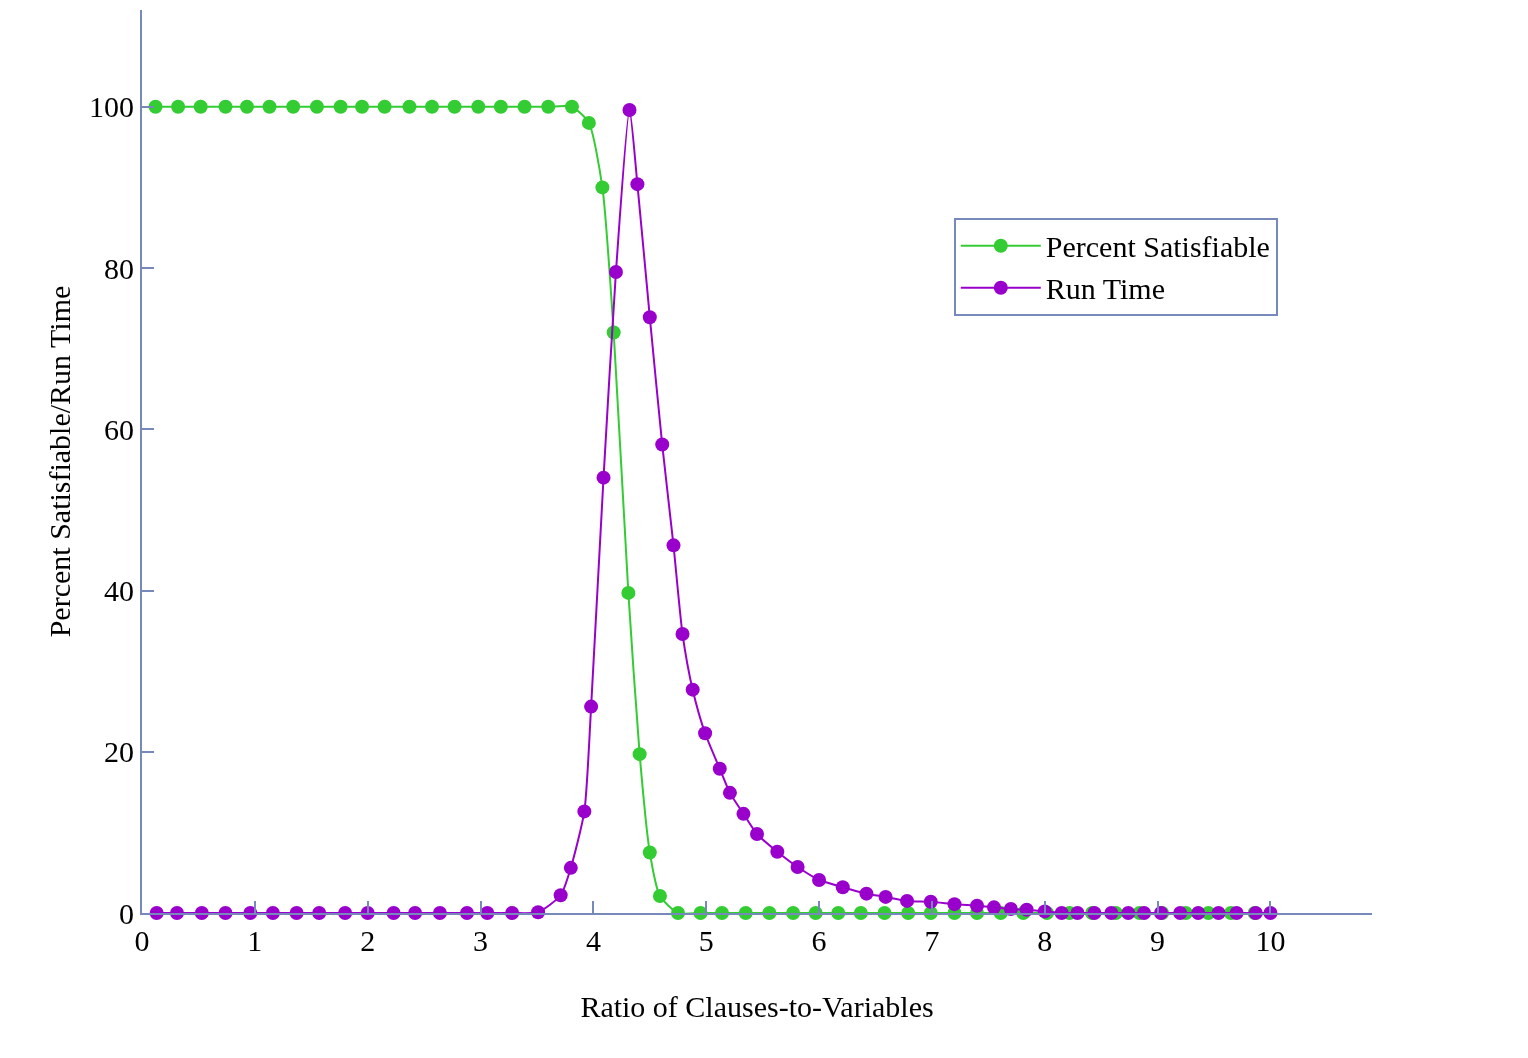 The height and width of the screenshot is (1058, 1528). Describe the element at coordinates (368, 940) in the screenshot. I see `x-tick-label: 2` at that location.